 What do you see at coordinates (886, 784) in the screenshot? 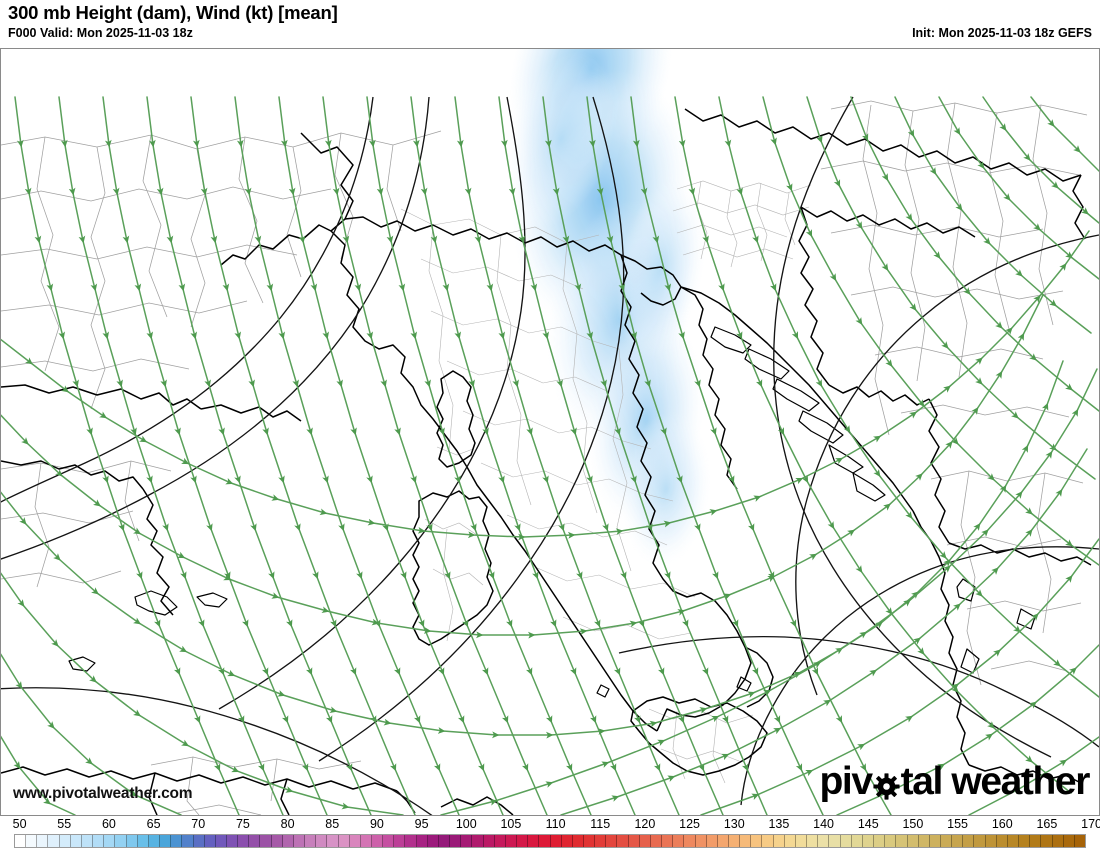
I see `gear-icon` at bounding box center [886, 784].